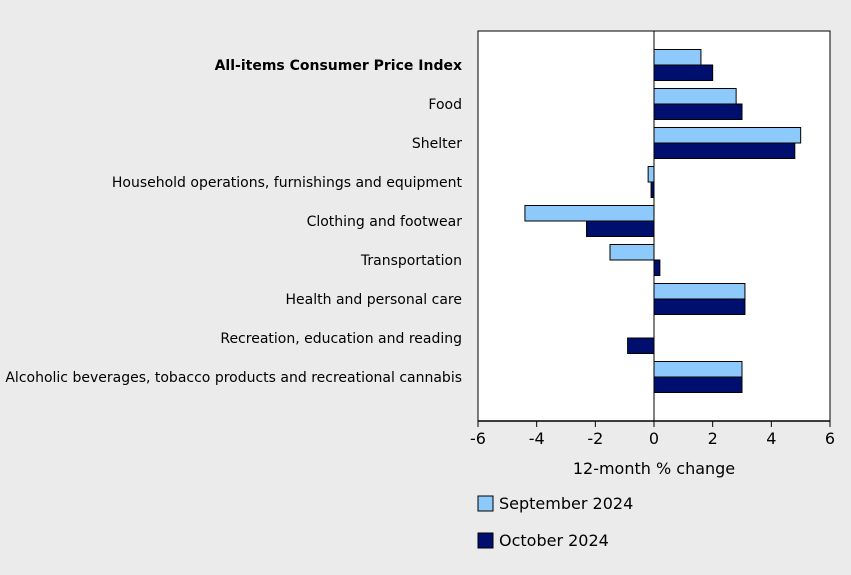  I want to click on legend-swatch-october, so click(485, 540).